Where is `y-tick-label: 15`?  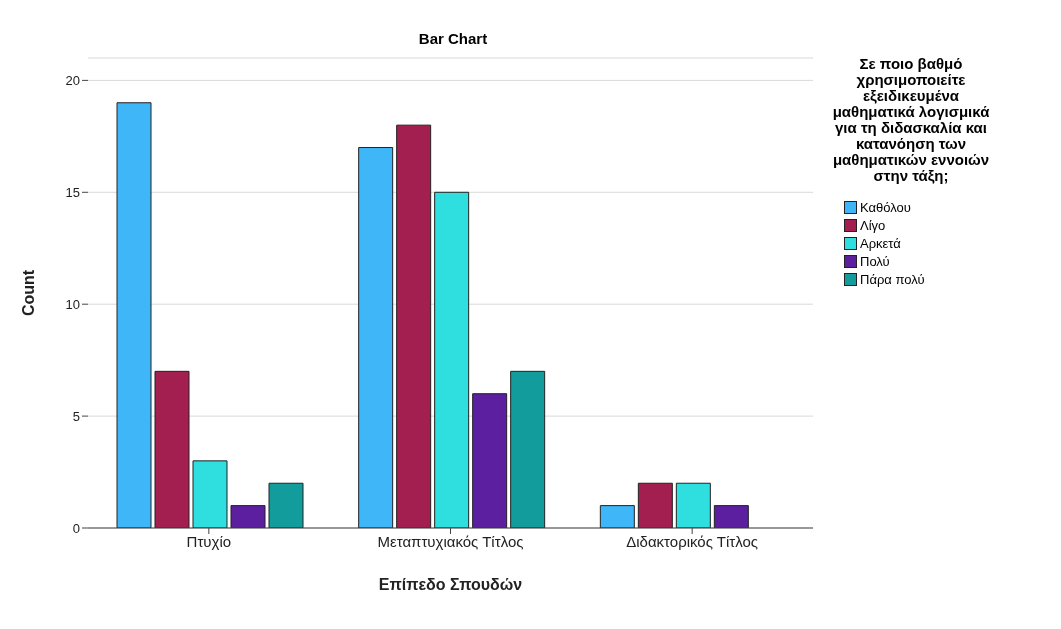
y-tick-label: 15 is located at coordinates (72, 192).